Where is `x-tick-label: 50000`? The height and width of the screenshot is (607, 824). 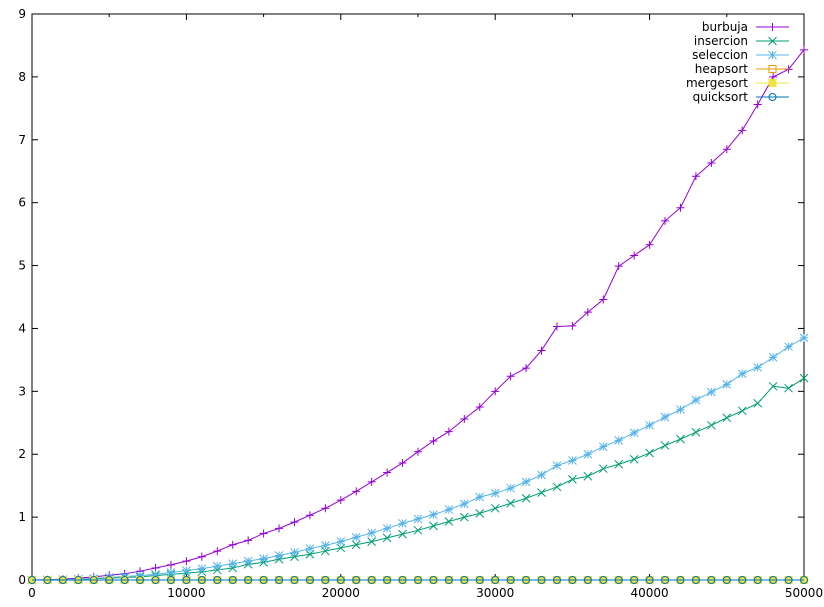 x-tick-label: 50000 is located at coordinates (804, 593).